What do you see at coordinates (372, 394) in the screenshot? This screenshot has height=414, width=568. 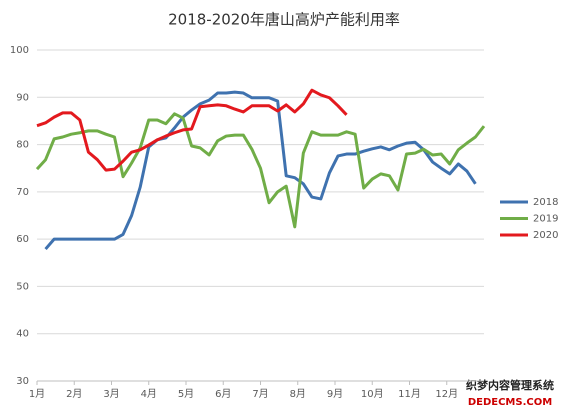 I see `x-tick-label: 10月` at bounding box center [372, 394].